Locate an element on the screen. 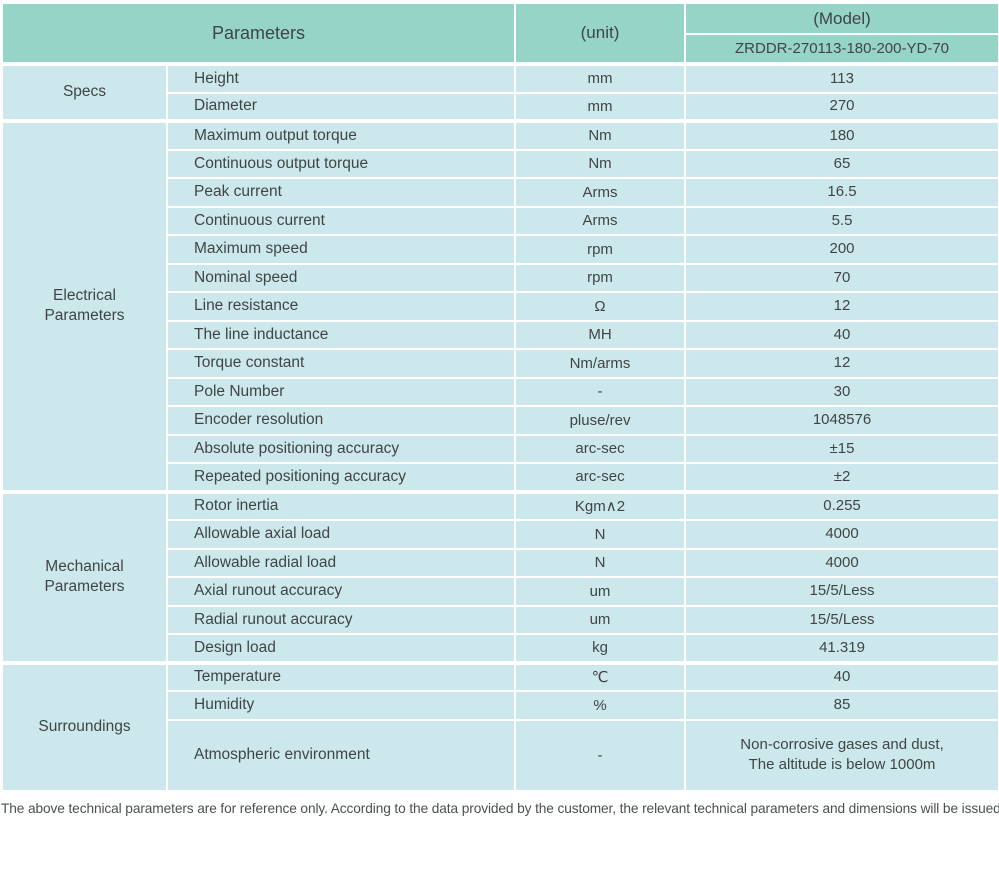 This screenshot has width=999, height=884. parameter-cell: Maximum output torque is located at coordinates (341, 135).